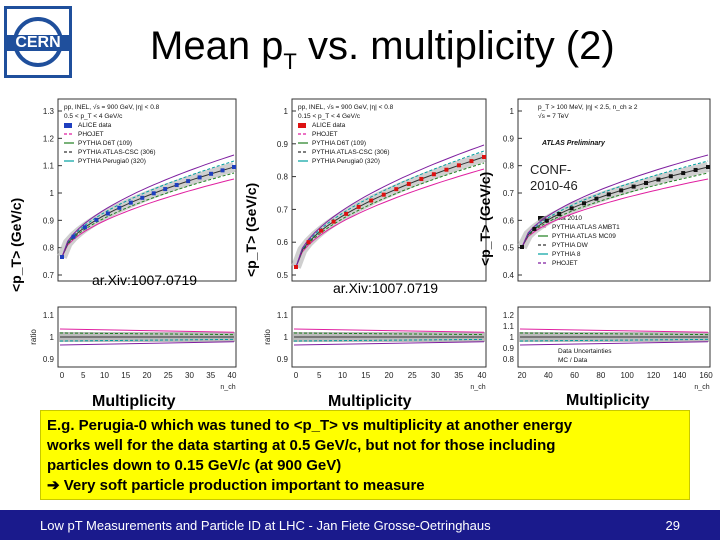 The image size is (720, 540). What do you see at coordinates (125, 375) in the screenshot?
I see `x-tick-label: 15` at bounding box center [125, 375].